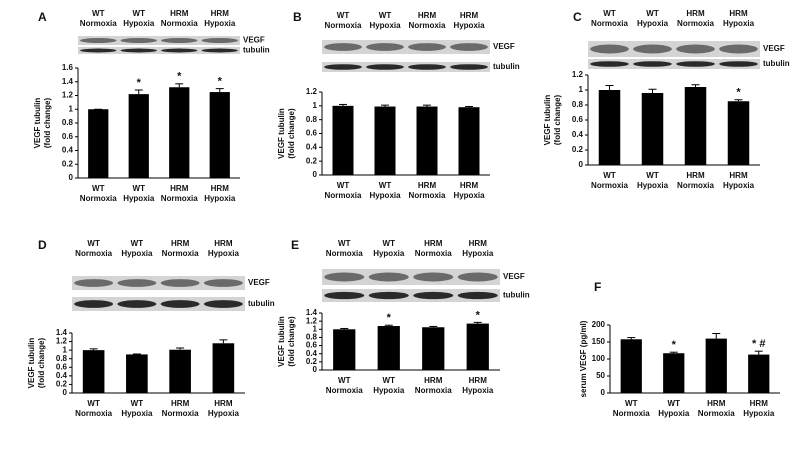  I want to click on y-tick-label: 1.4, so click(312, 312).